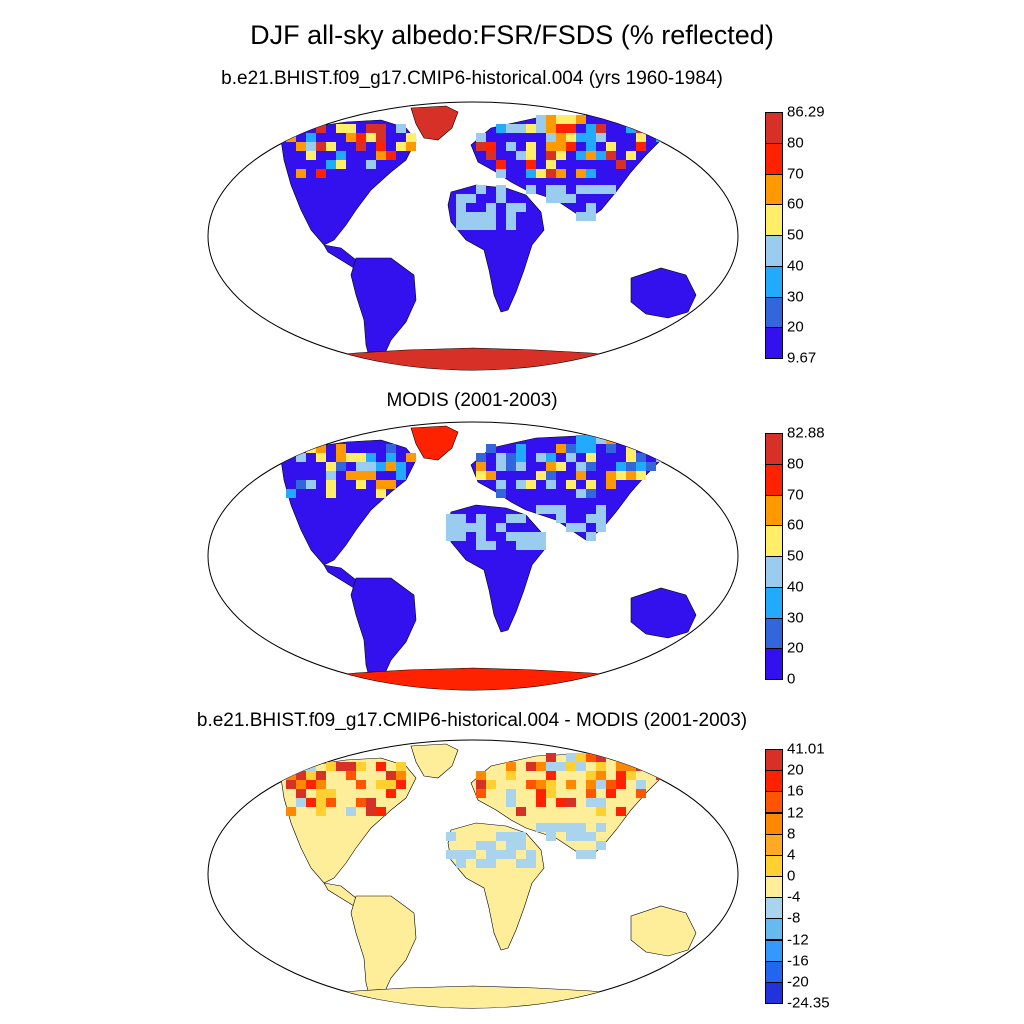 This screenshot has width=1024, height=1024. I want to click on colorbar-tick-label: 30, so click(795, 296).